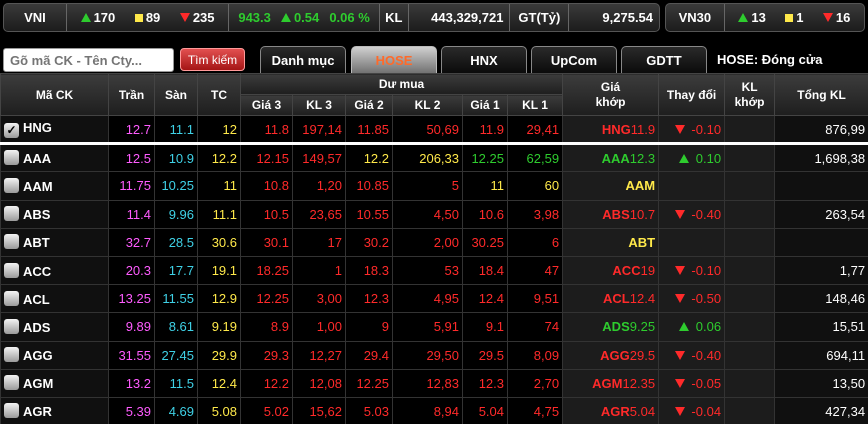 Image resolution: width=868 pixels, height=424 pixels. Describe the element at coordinates (54, 327) in the screenshot. I see `symbol-cell: ADS` at that location.